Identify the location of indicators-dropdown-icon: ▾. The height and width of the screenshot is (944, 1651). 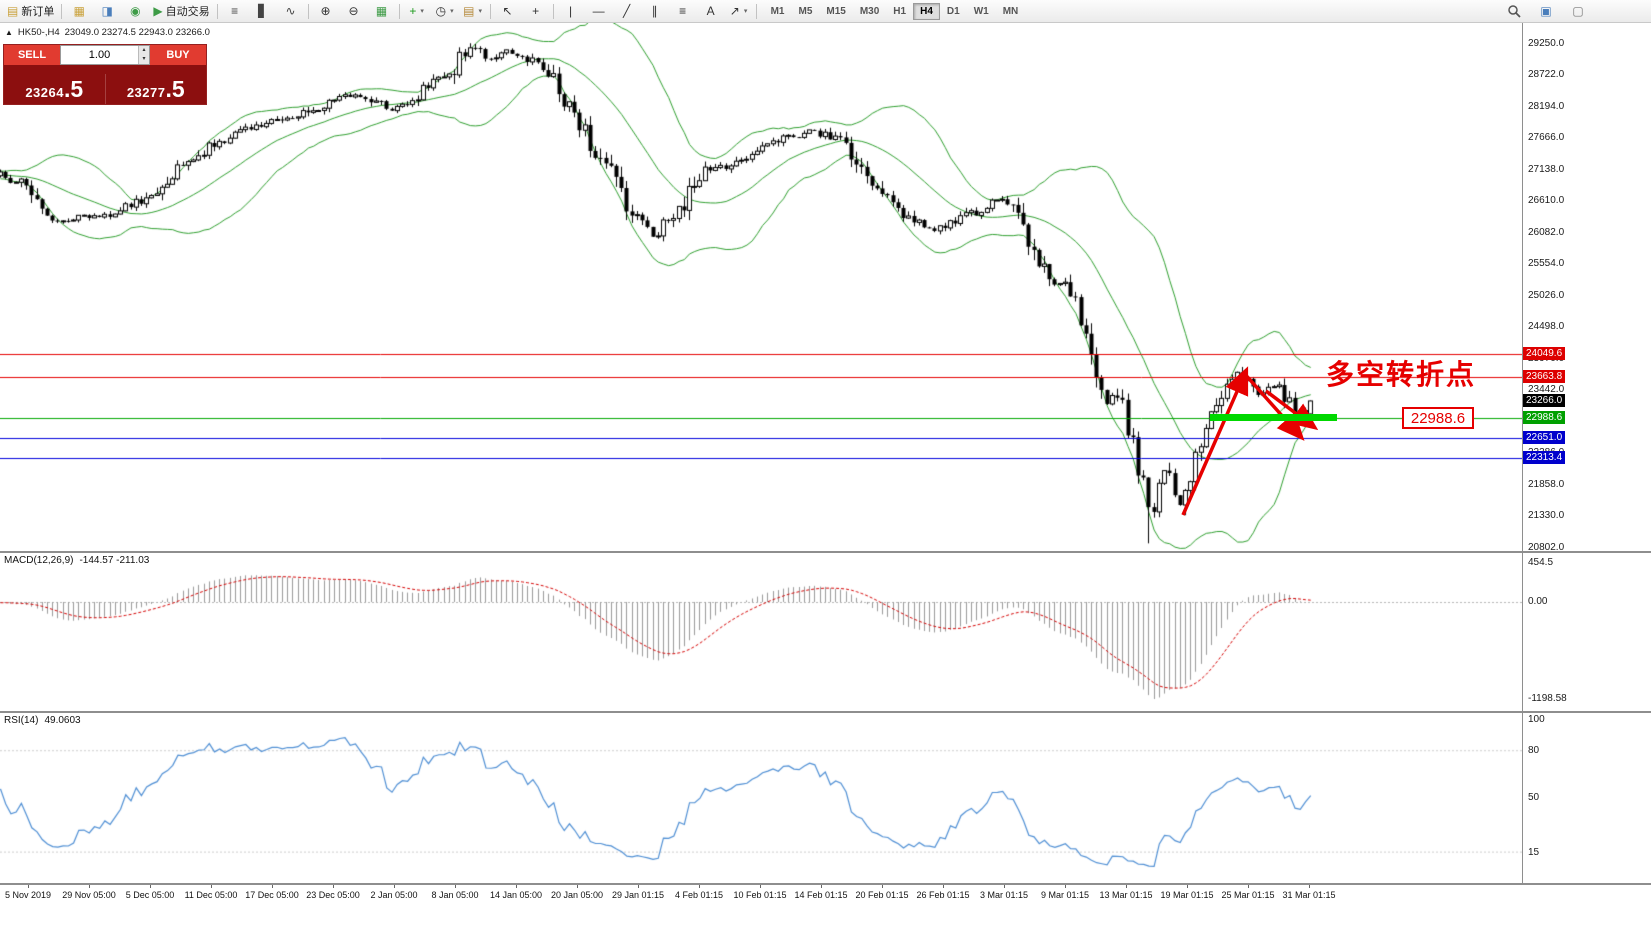
(422, 11).